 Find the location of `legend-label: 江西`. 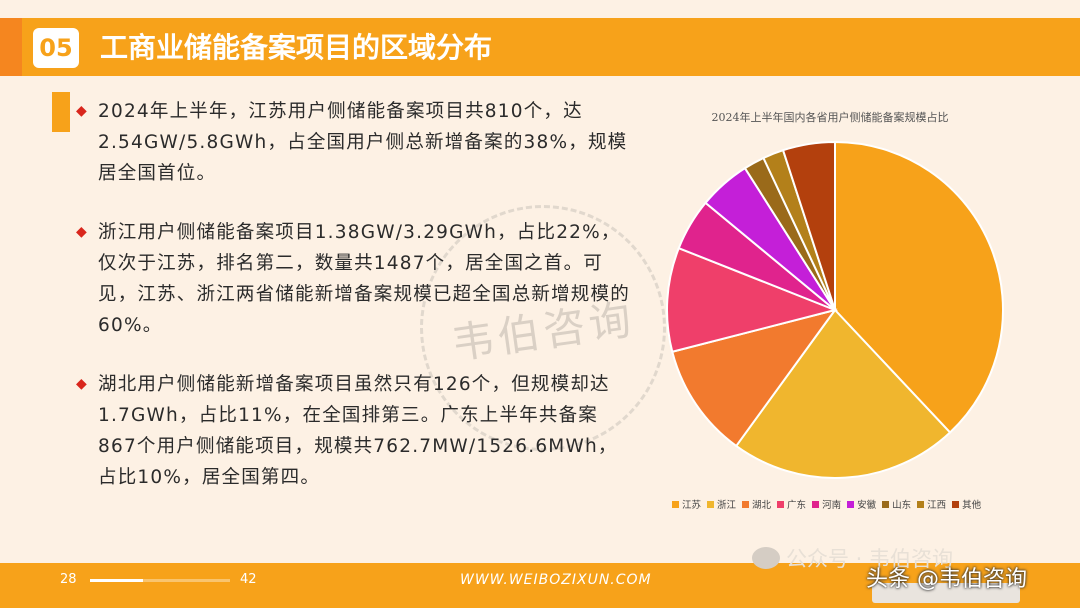

legend-label: 江西 is located at coordinates (937, 505).